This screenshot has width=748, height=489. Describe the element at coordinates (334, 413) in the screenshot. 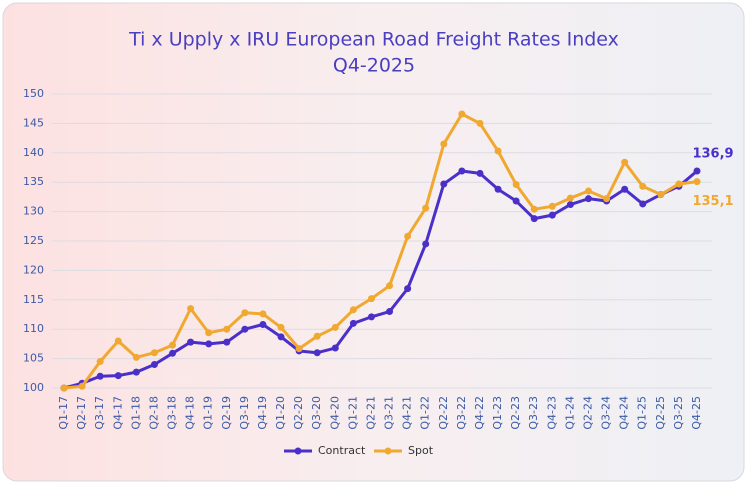

I see `x-tick-label: Q4-20` at that location.